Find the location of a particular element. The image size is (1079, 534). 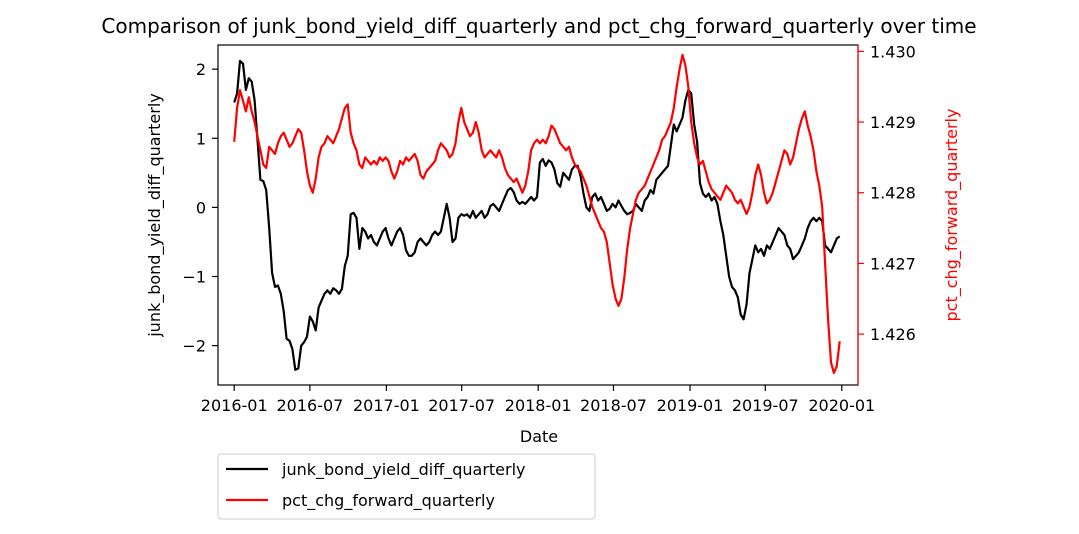

right-y-tick-label: 1.428 is located at coordinates (893, 193).